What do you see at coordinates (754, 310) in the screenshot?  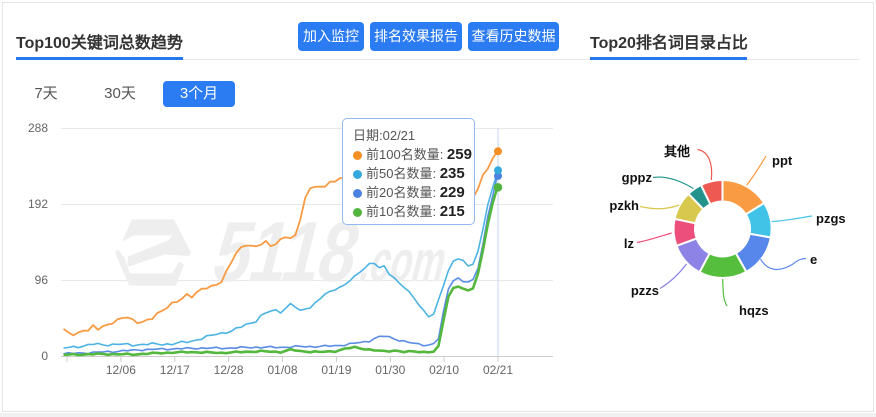 I see `svg-text: hqzs` at bounding box center [754, 310].